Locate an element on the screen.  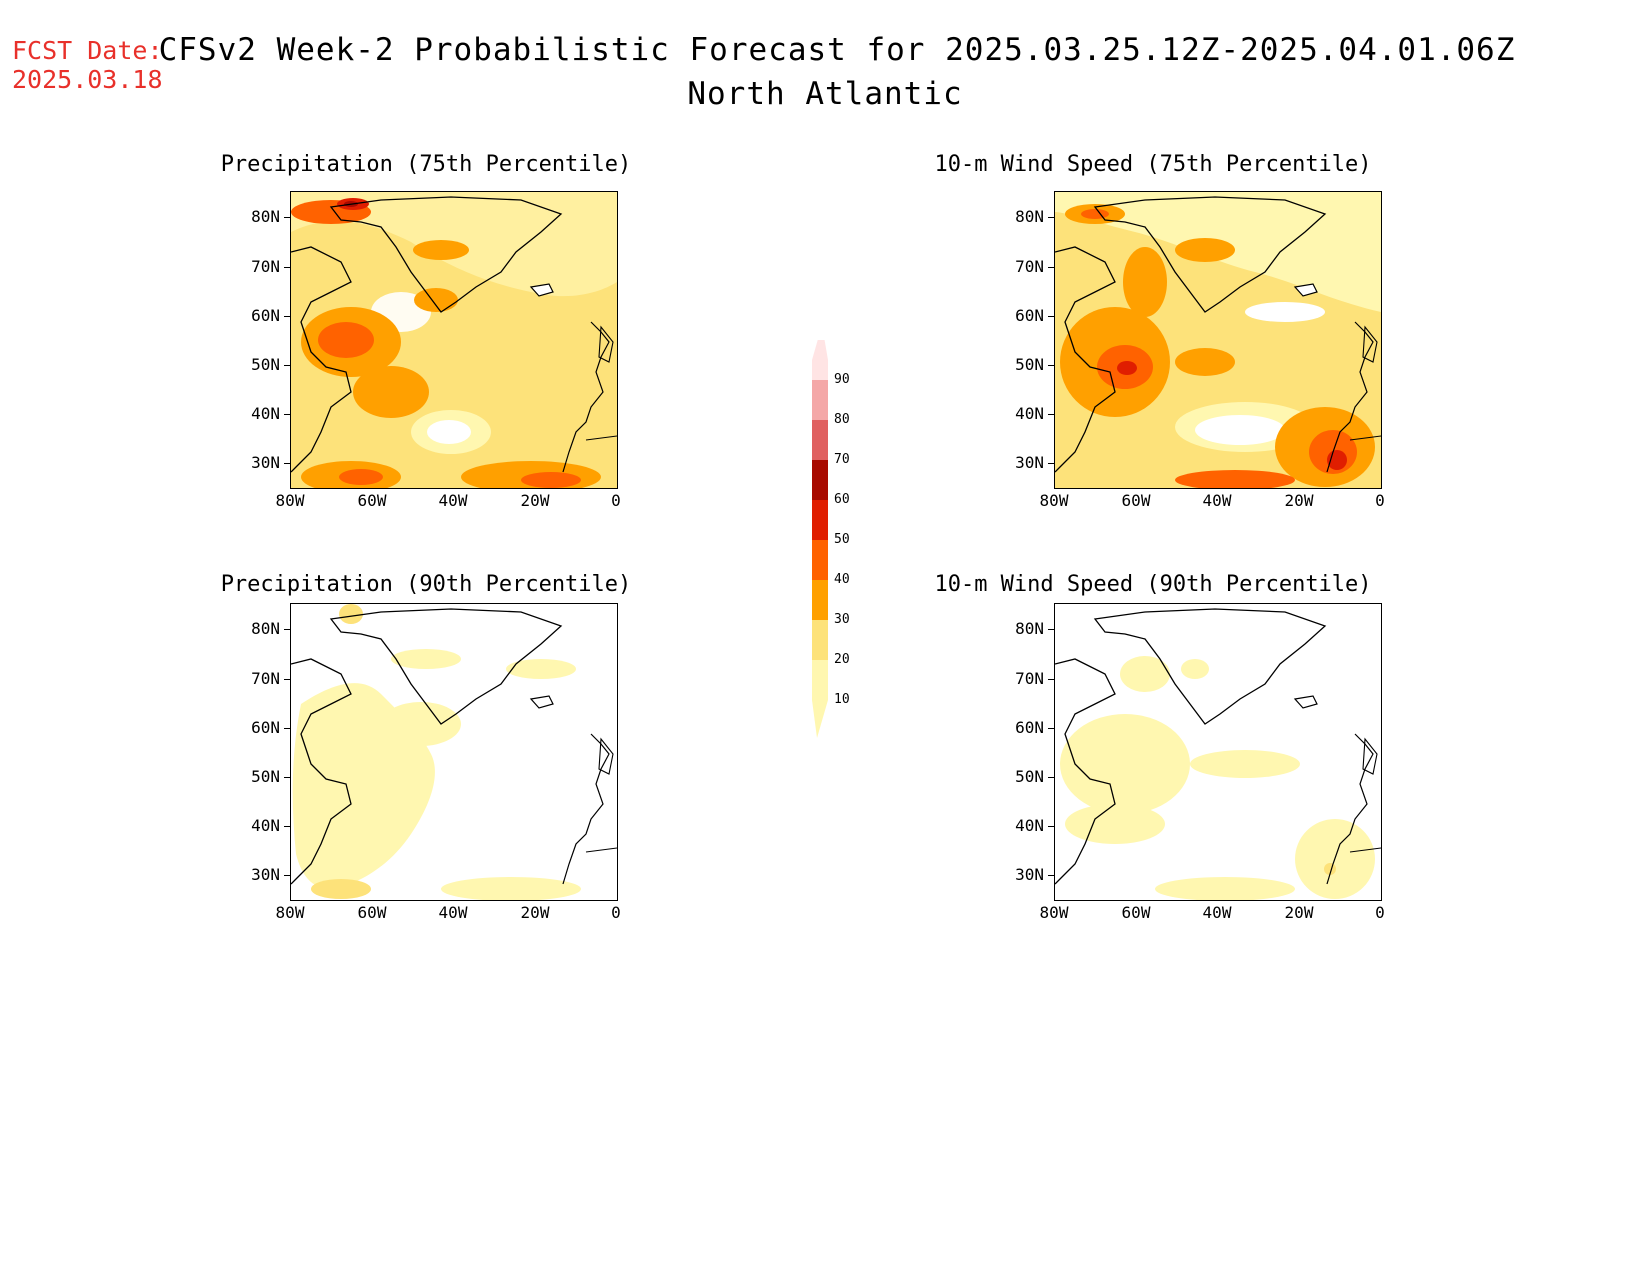
colorbar-level-label: 60 is located at coordinates (842, 499).